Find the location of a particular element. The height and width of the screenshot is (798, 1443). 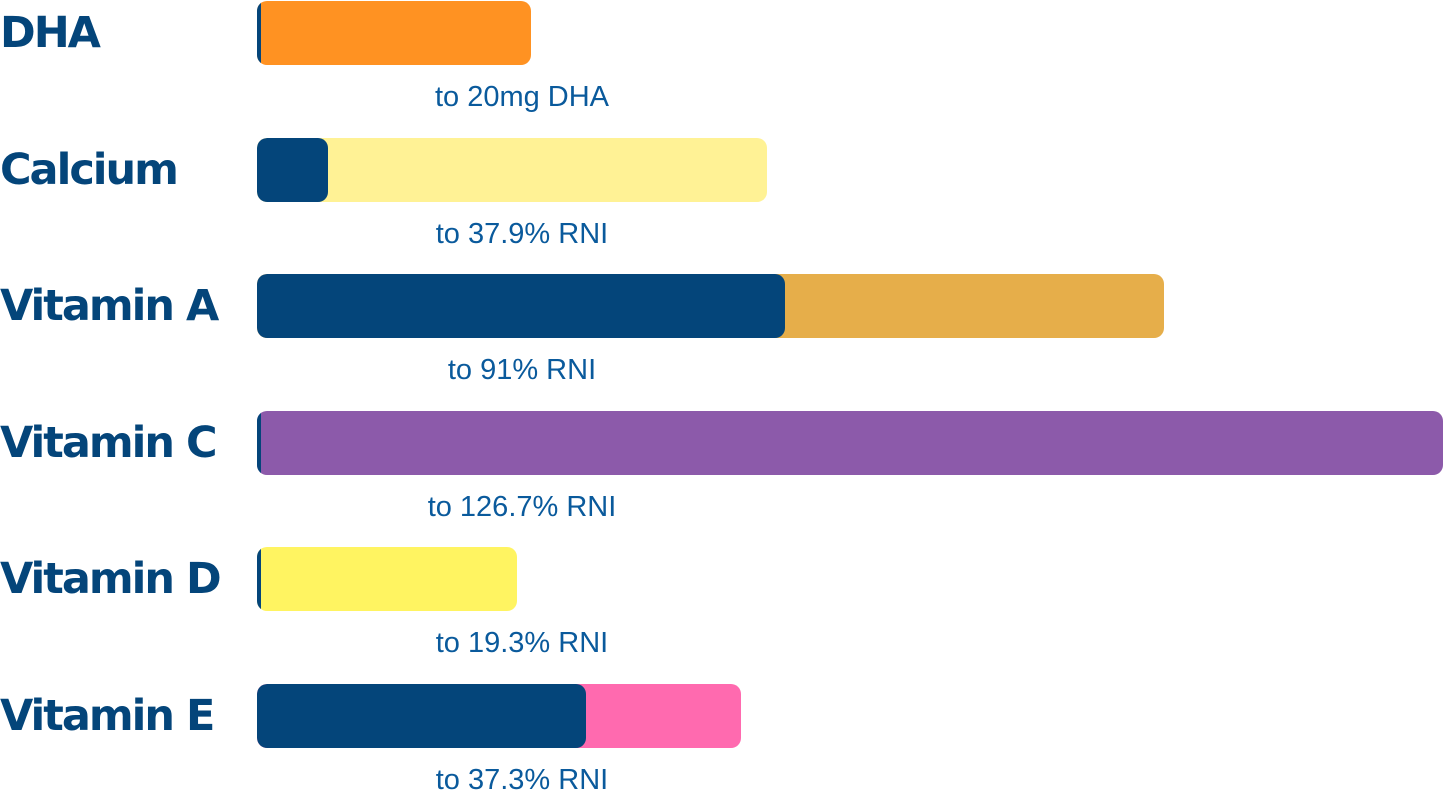

caption-vitamin-a: to 91% RNI is located at coordinates (522, 370).